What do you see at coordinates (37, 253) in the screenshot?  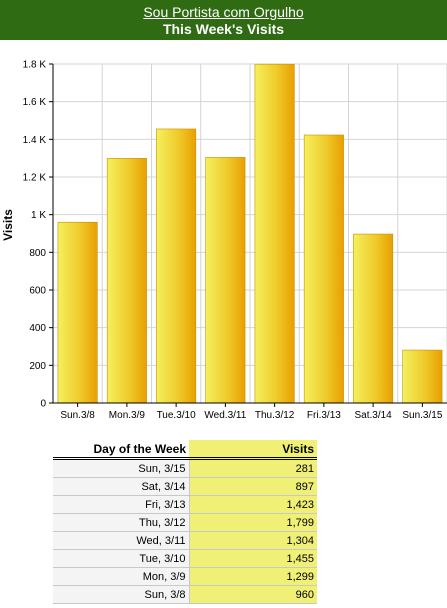 I see `y-tick-label: 800` at bounding box center [37, 253].